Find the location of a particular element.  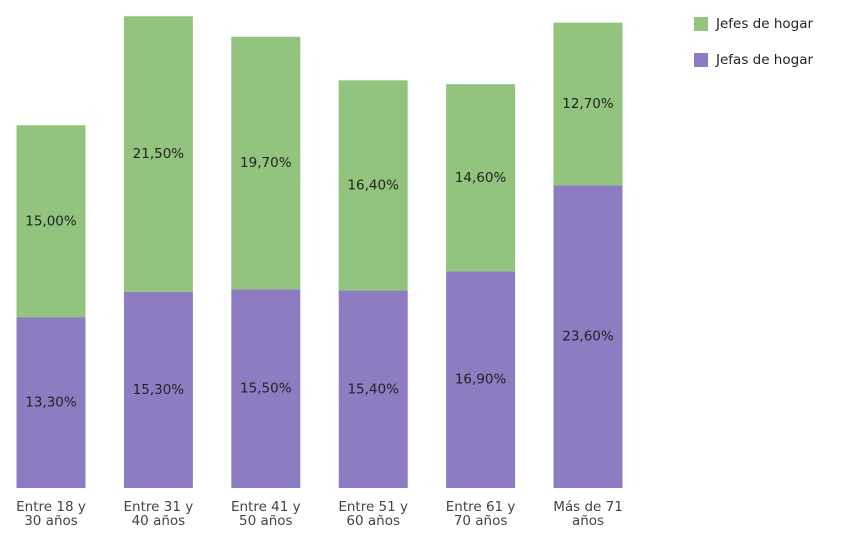

data-label: 19,70% is located at coordinates (266, 163).